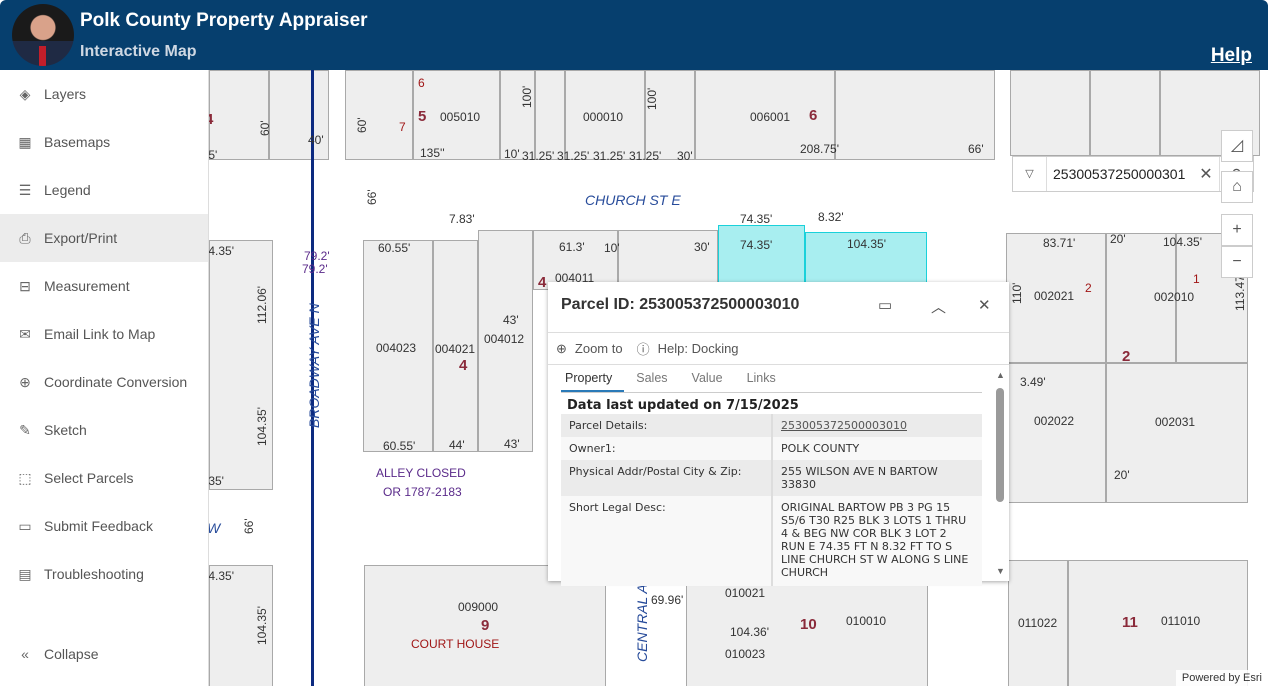  Describe the element at coordinates (104, 382) in the screenshot. I see `sidebar-item-coordinate-conversion: ⊕ Coordinate Conversion` at that location.